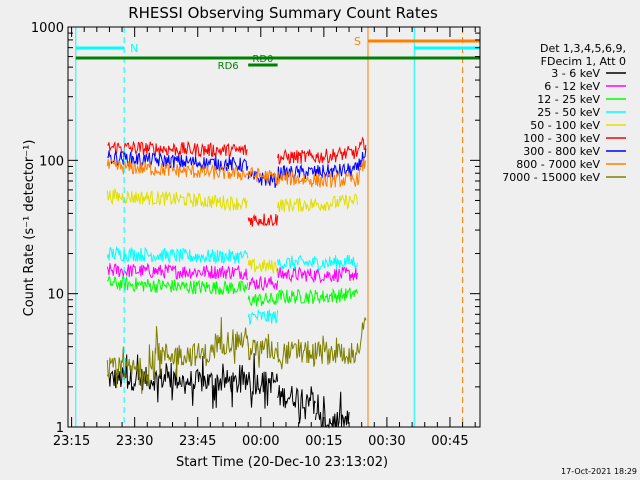 The height and width of the screenshot is (480, 640). Describe the element at coordinates (357, 41) in the screenshot. I see `saa-bar-label: S` at that location.